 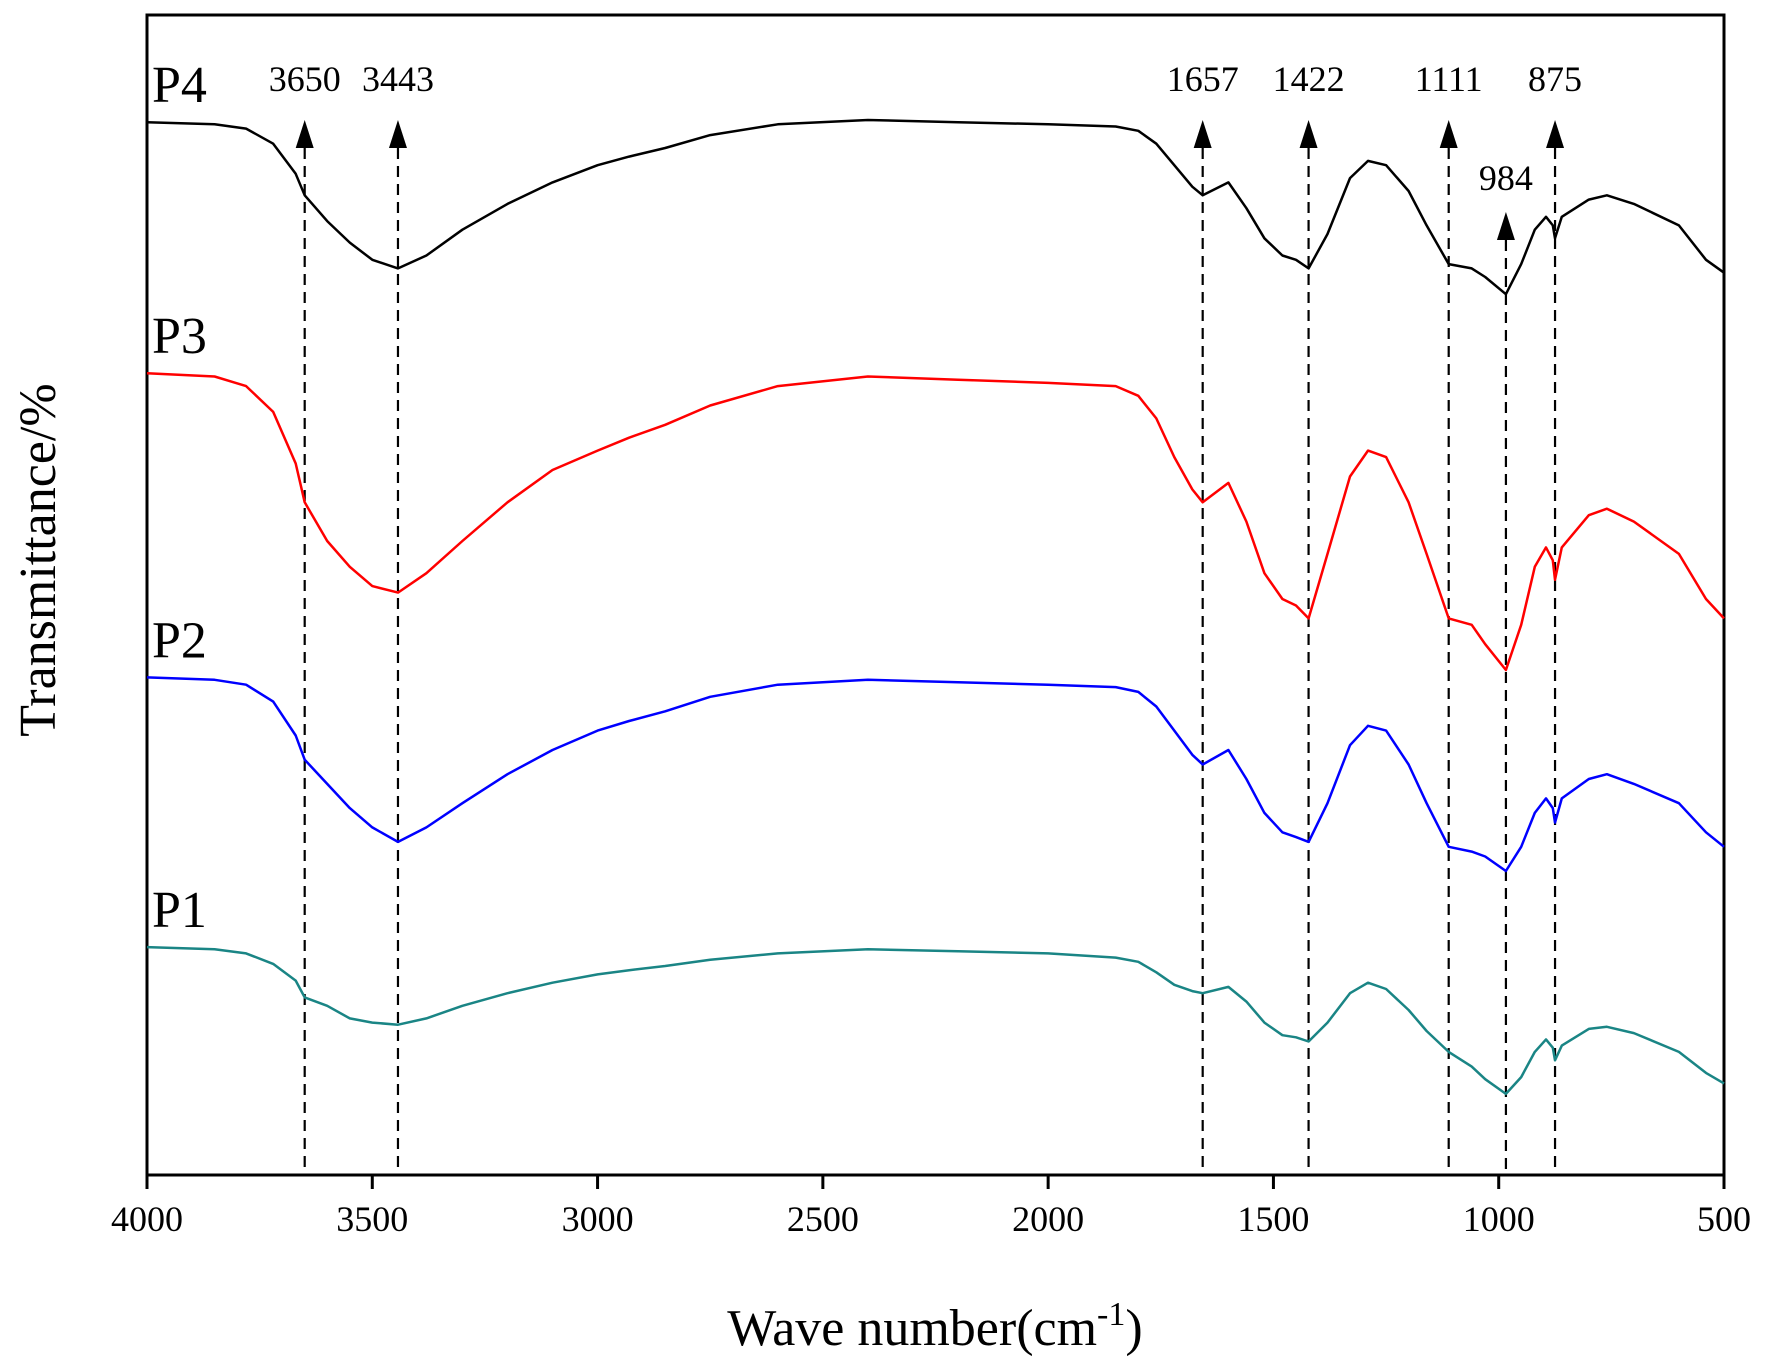 I want to click on x-tick-label: 4000, so click(x=147, y=1219).